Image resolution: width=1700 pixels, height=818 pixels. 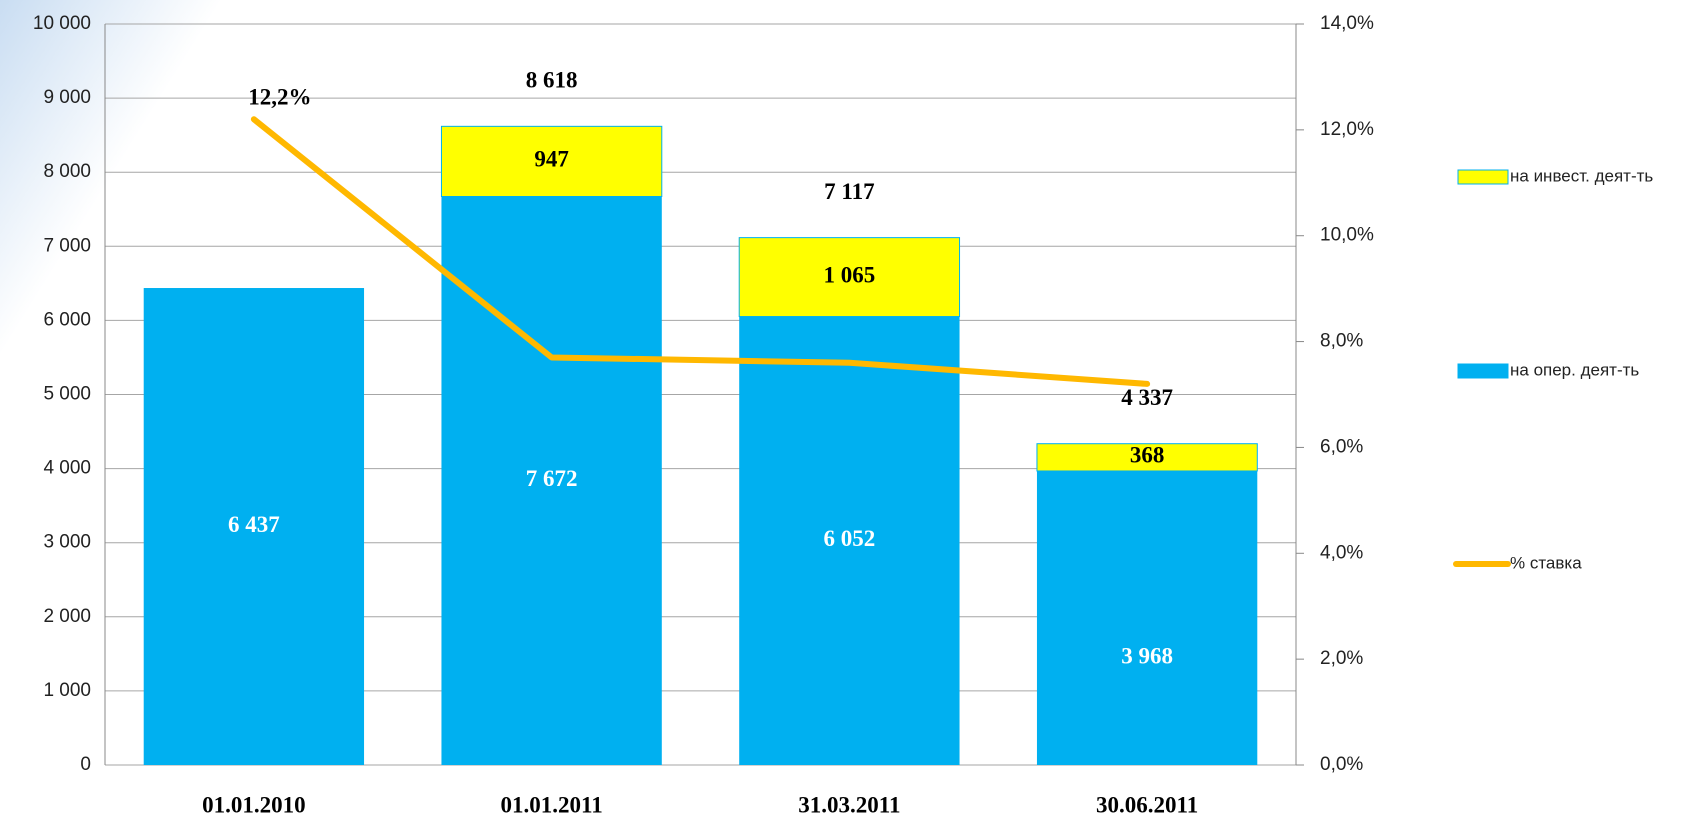 I want to click on bar-value-label: 7 672, so click(x=552, y=478).